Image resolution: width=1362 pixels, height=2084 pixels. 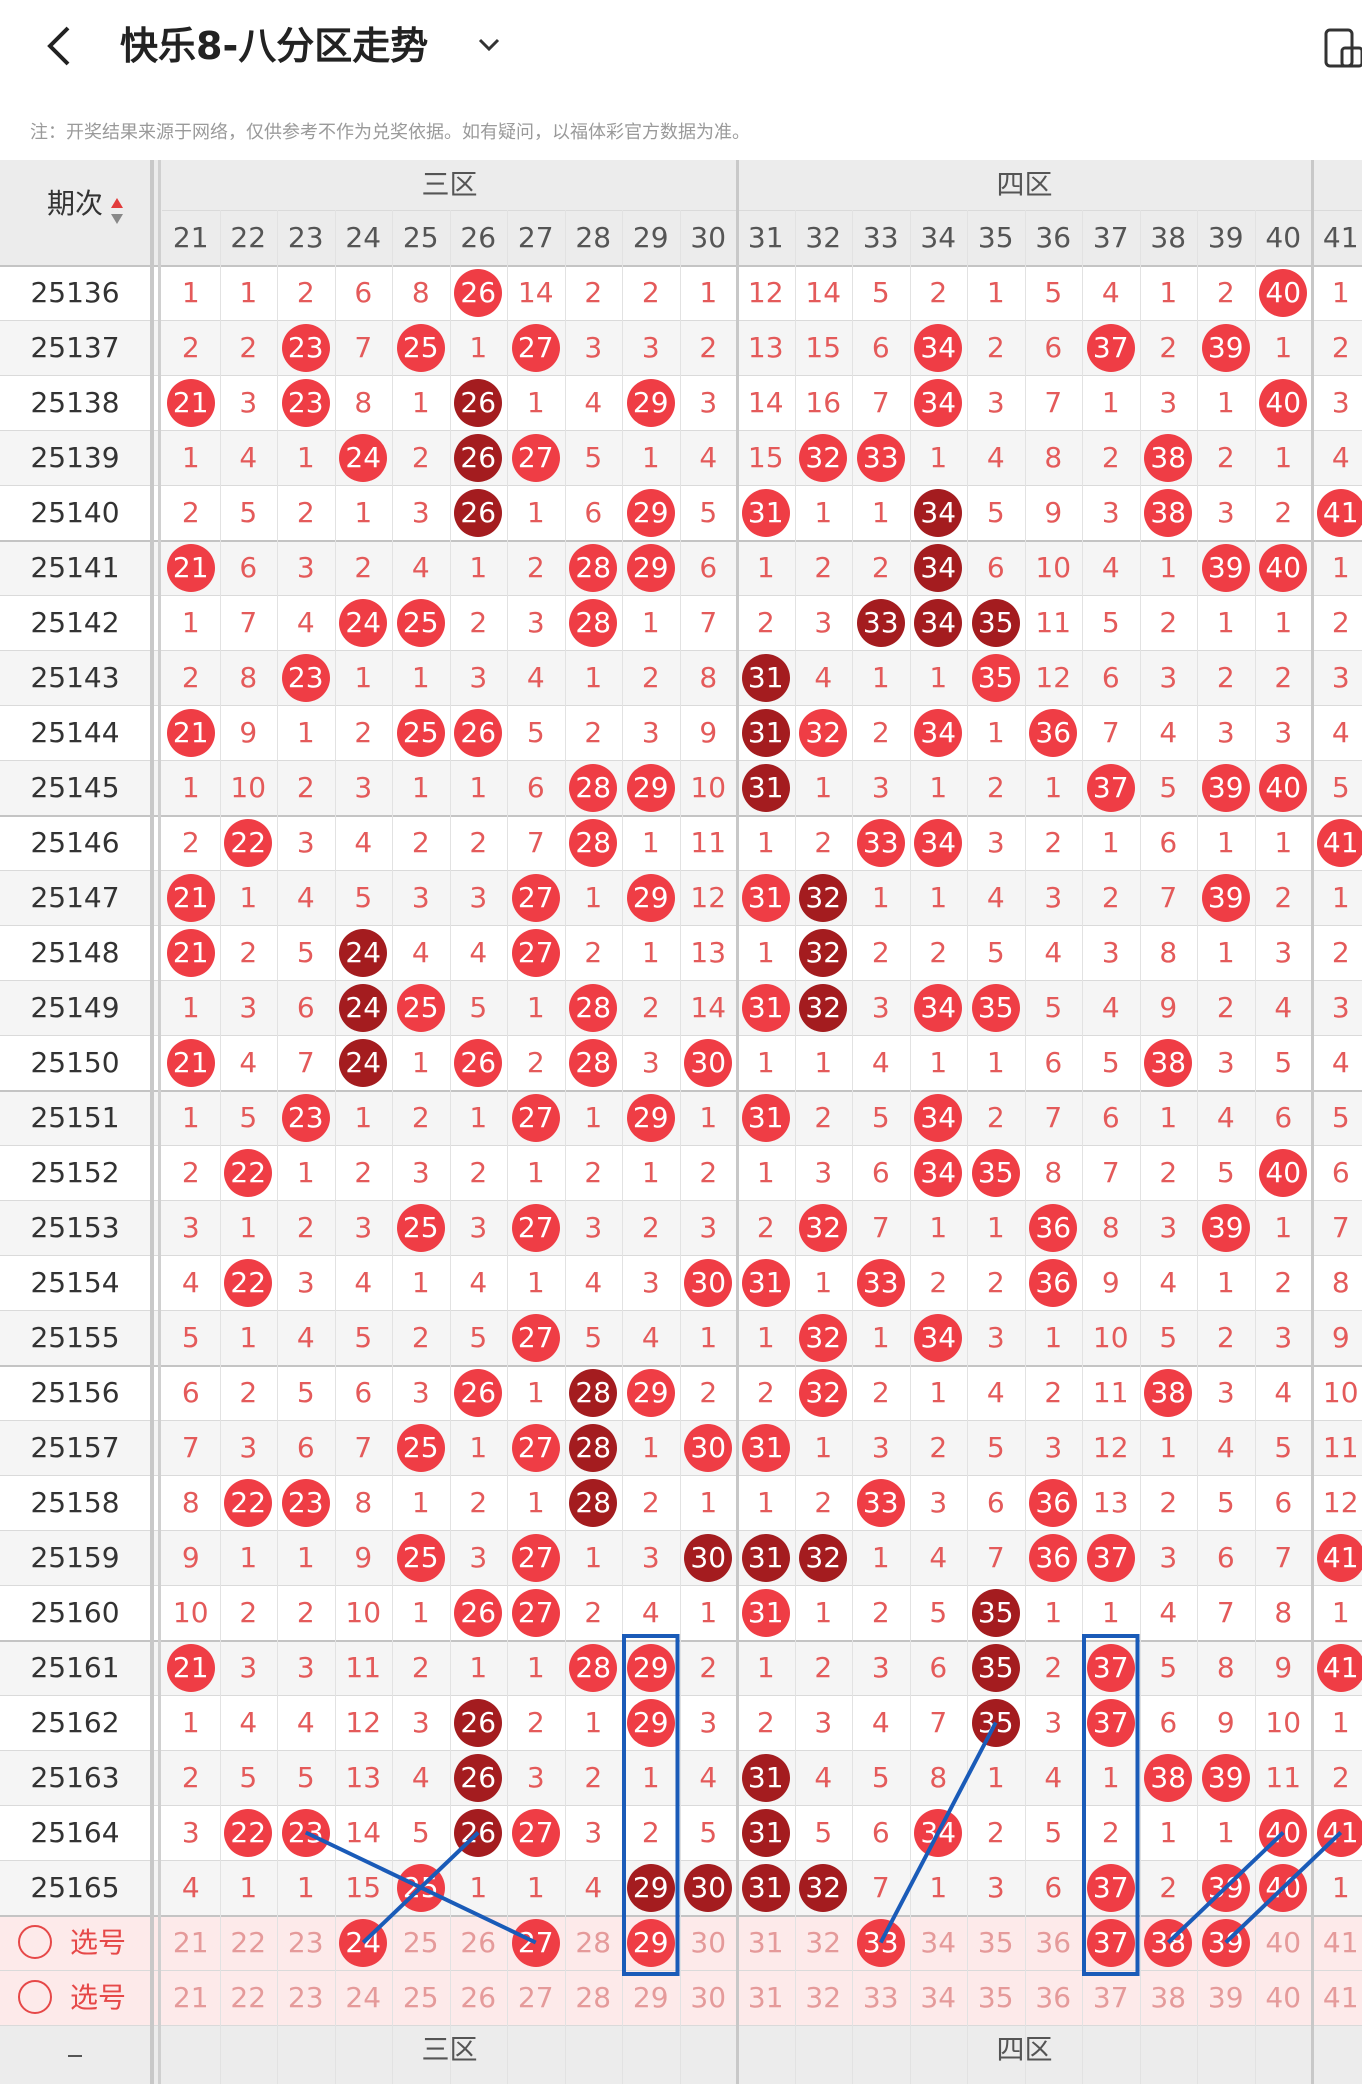 What do you see at coordinates (478, 1612) in the screenshot?
I see `drawn-number-ball: 26` at bounding box center [478, 1612].